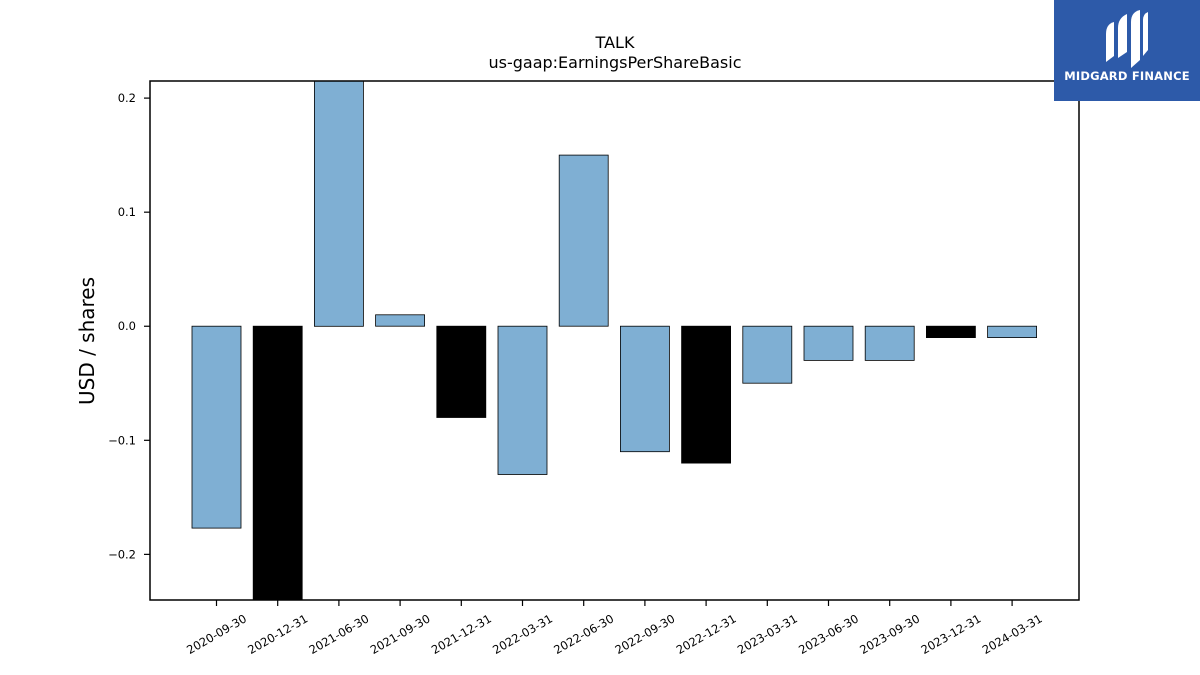  What do you see at coordinates (1127, 39) in the screenshot?
I see `midgard-logo-icon` at bounding box center [1127, 39].